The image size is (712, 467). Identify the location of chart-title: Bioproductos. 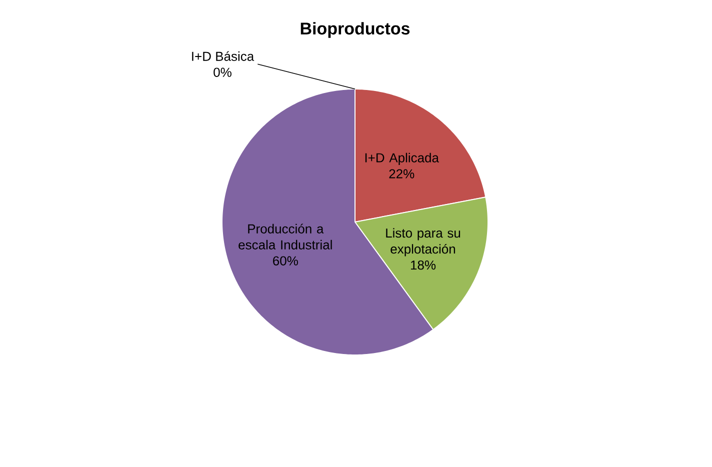
(355, 30).